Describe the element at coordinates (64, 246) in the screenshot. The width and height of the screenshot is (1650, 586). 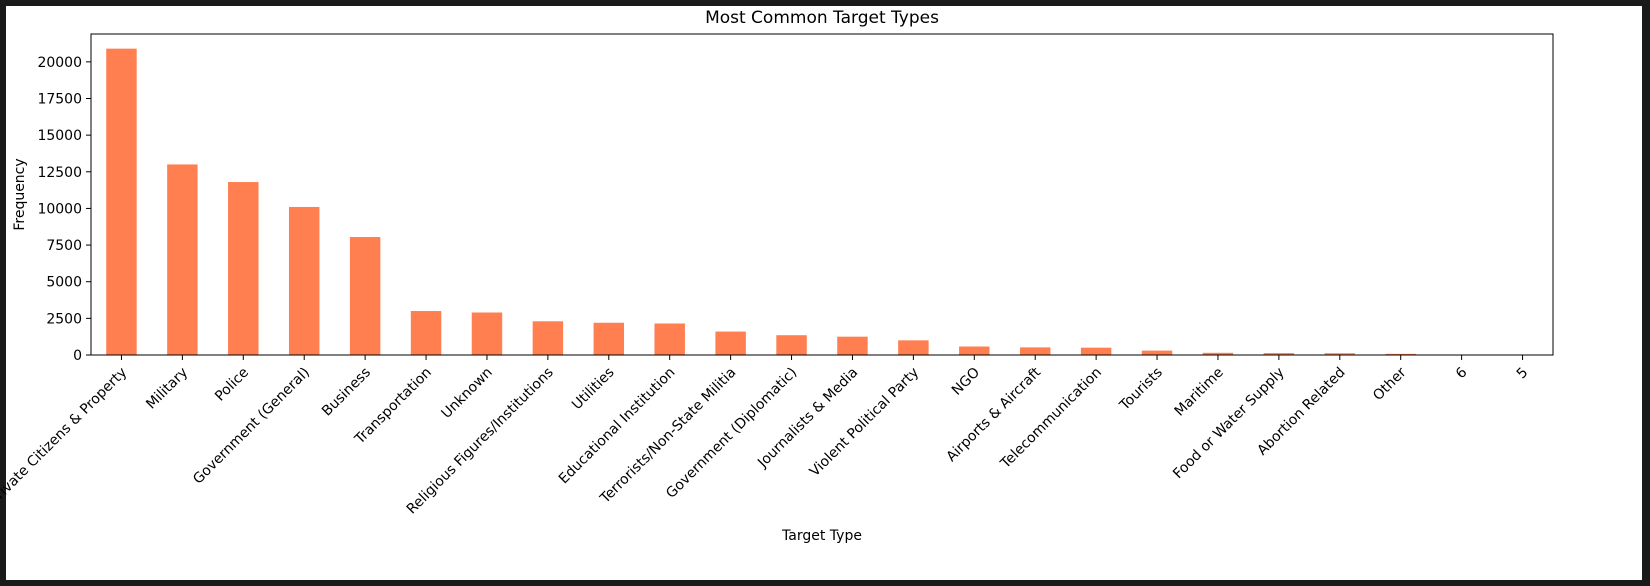
I see `y-tick-label: 7500` at that location.